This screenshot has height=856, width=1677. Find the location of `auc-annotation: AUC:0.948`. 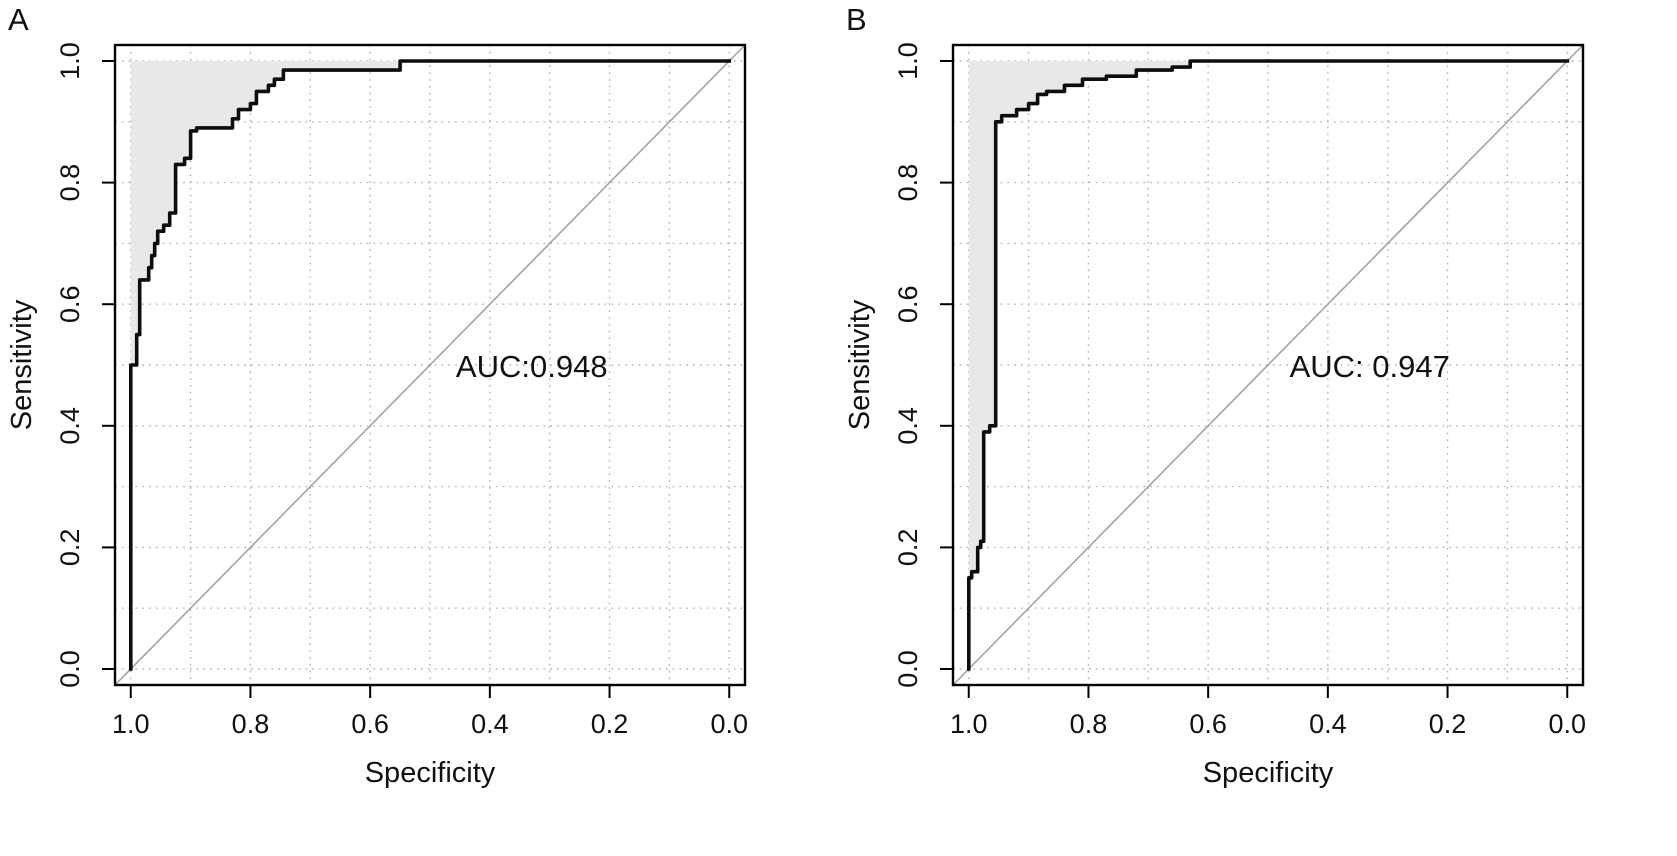

auc-annotation: AUC:0.948 is located at coordinates (532, 366).